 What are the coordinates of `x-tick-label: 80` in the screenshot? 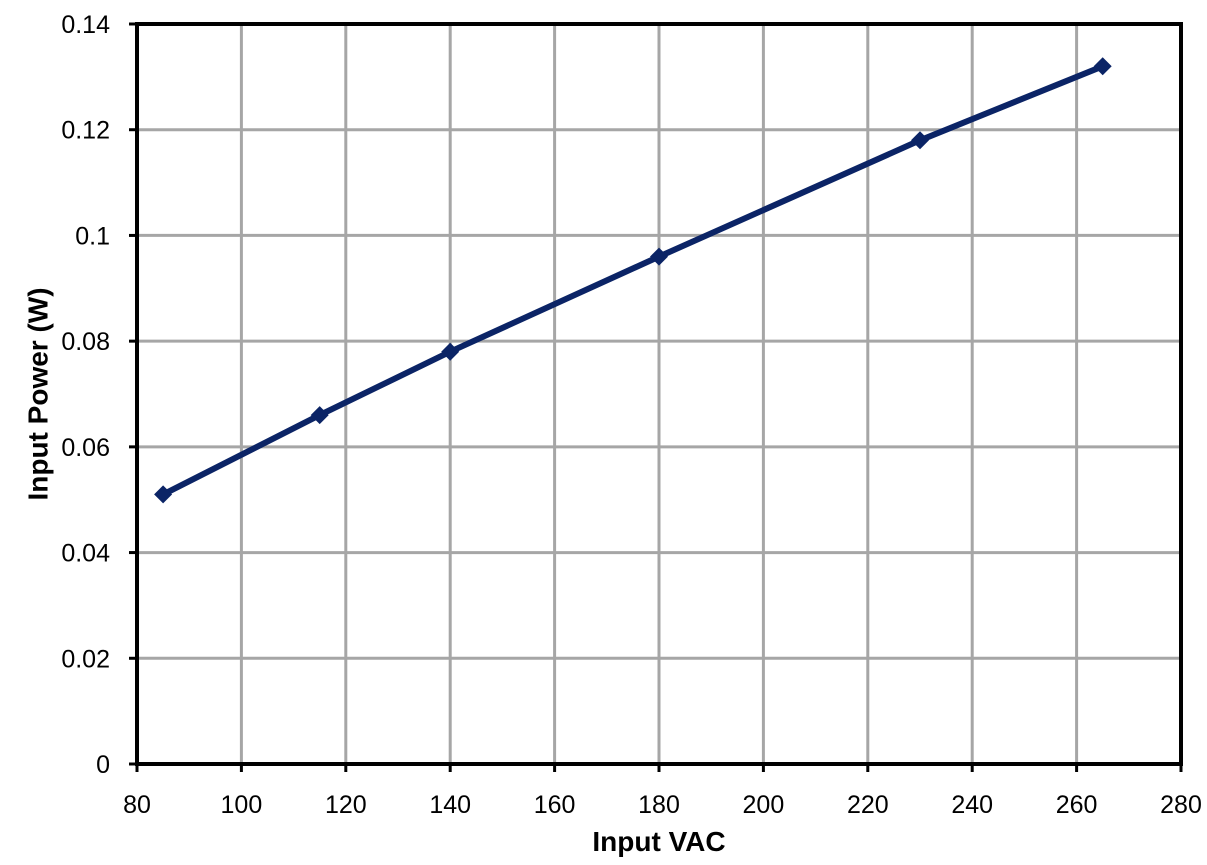 It's located at (137, 805).